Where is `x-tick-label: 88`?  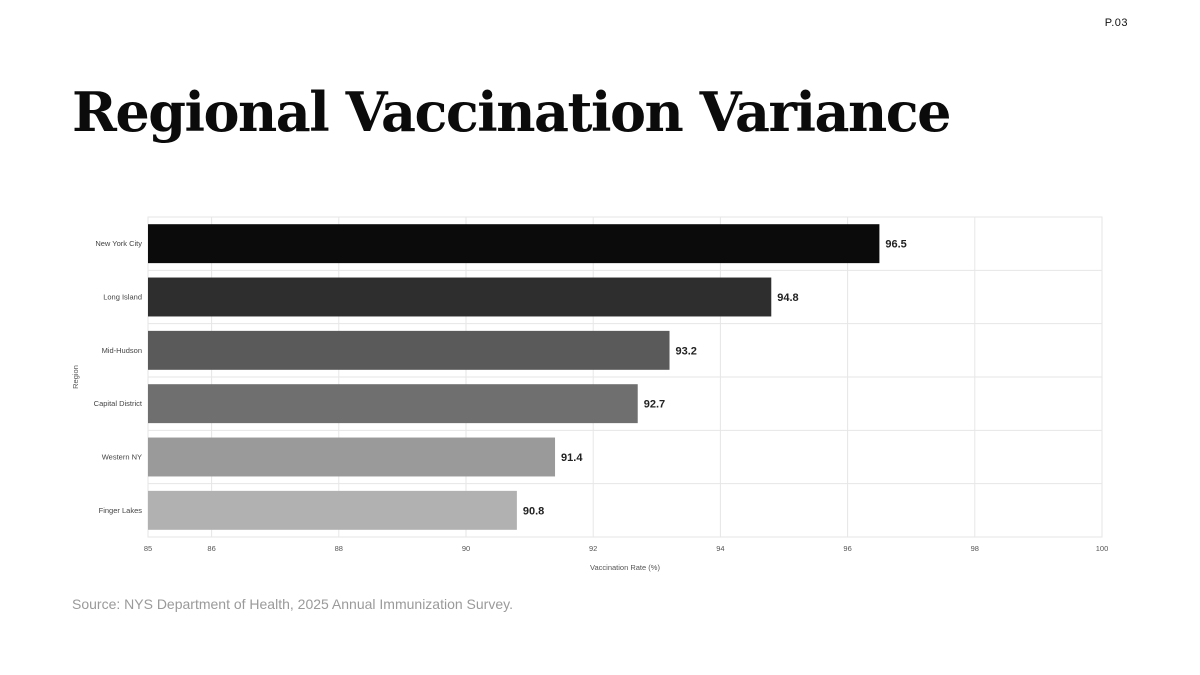 x-tick-label: 88 is located at coordinates (339, 548).